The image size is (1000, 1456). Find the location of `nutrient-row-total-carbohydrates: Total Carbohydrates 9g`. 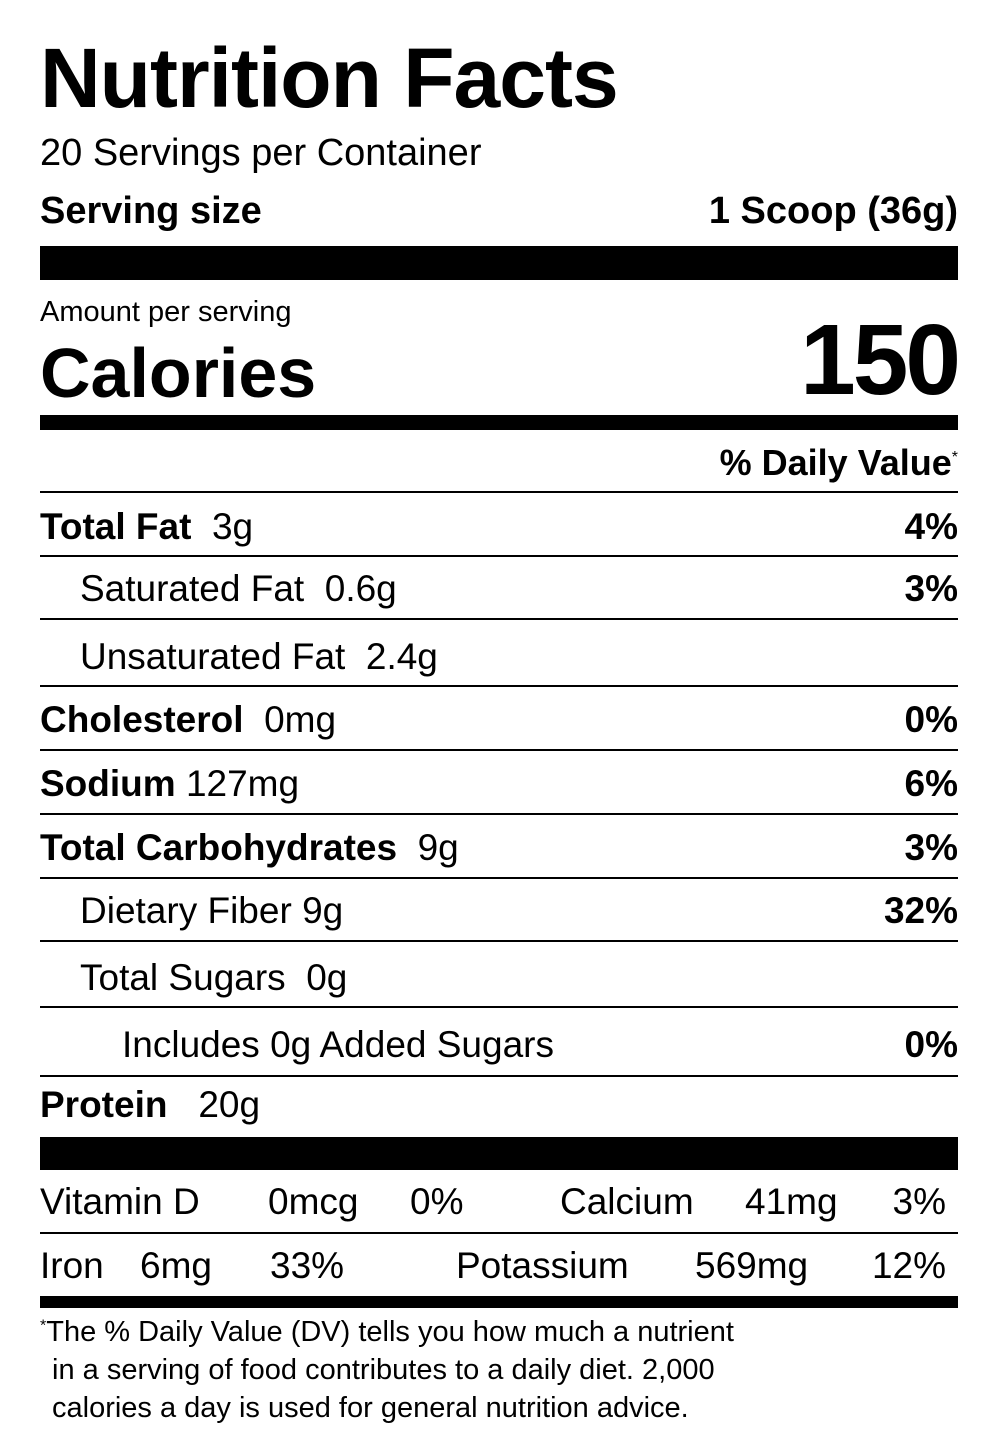

nutrient-row-total-carbohydrates: Total Carbohydrates 9g is located at coordinates (249, 847).